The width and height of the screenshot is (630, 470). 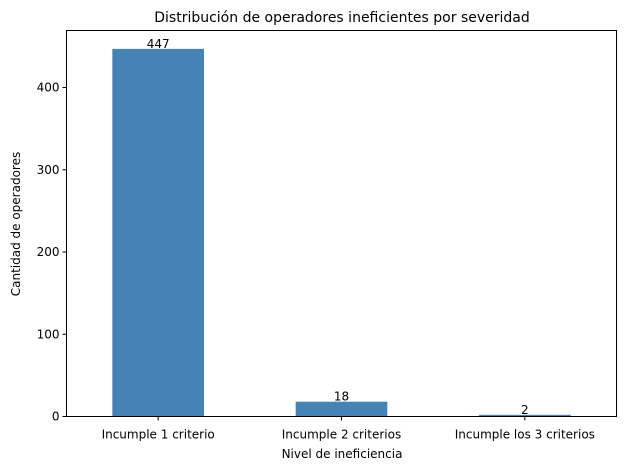 I want to click on y-tick-label: 400, so click(x=48, y=88).